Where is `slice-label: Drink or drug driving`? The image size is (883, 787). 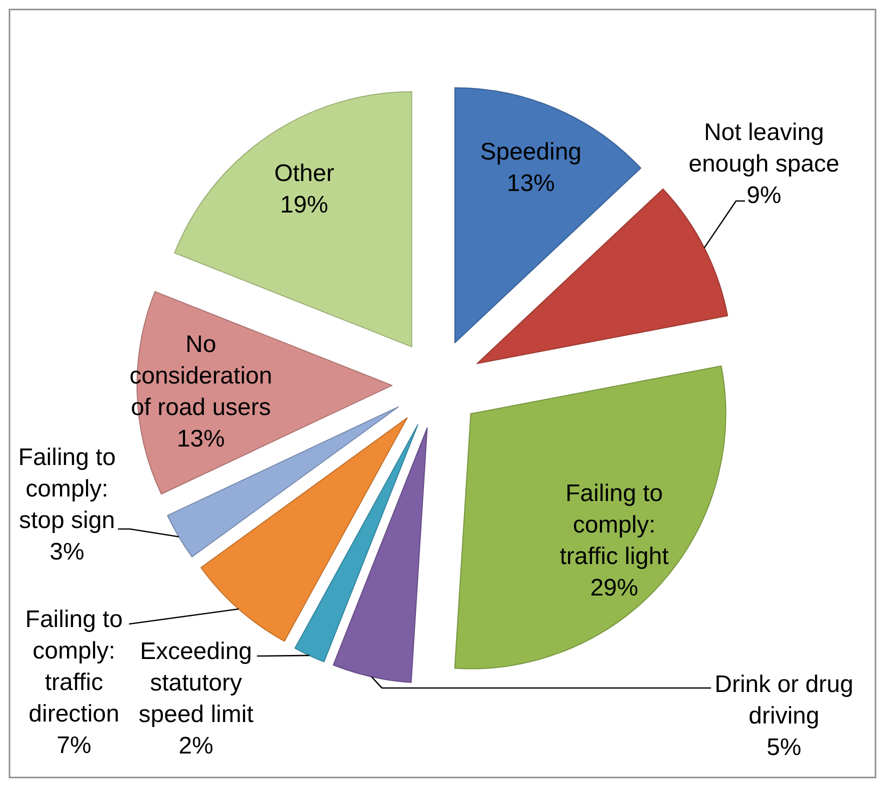
slice-label: Drink or drug driving is located at coordinates (784, 699).